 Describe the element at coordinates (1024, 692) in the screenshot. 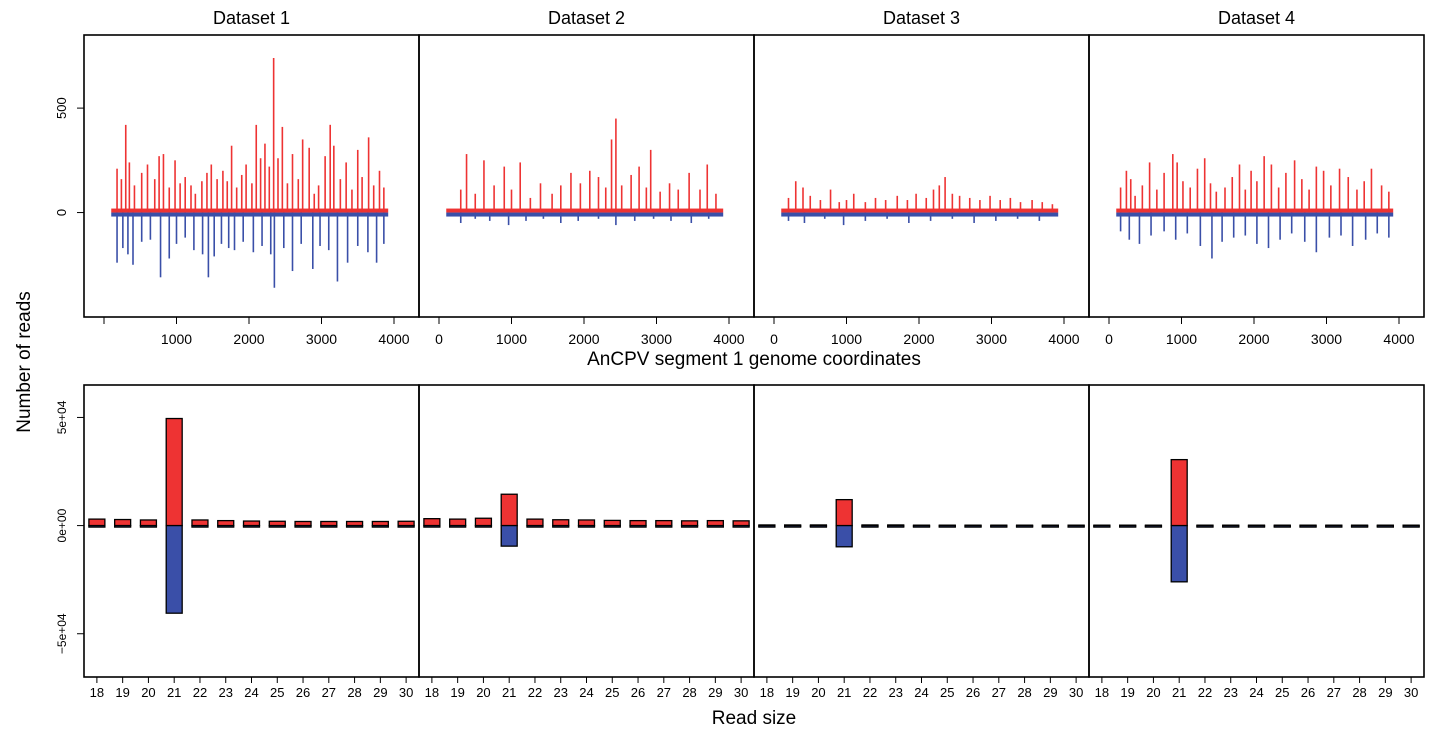

I see `x-tick-label: 28` at that location.